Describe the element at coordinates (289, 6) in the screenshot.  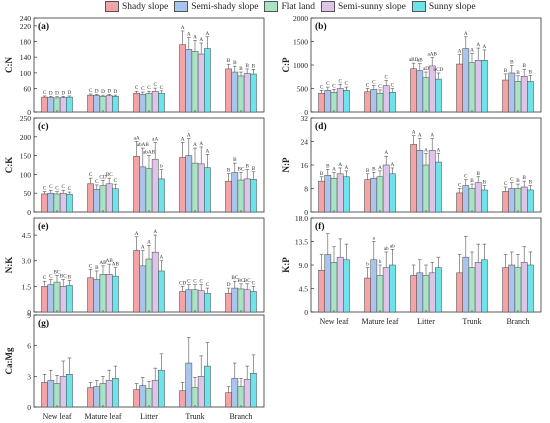
I see `legend-item: Flat land` at that location.